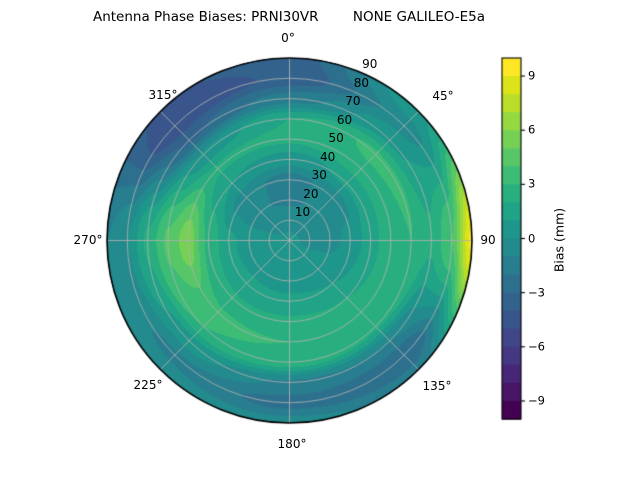 The image size is (640, 480). Describe the element at coordinates (163, 95) in the screenshot. I see `theta-tick-label: 315°` at that location.